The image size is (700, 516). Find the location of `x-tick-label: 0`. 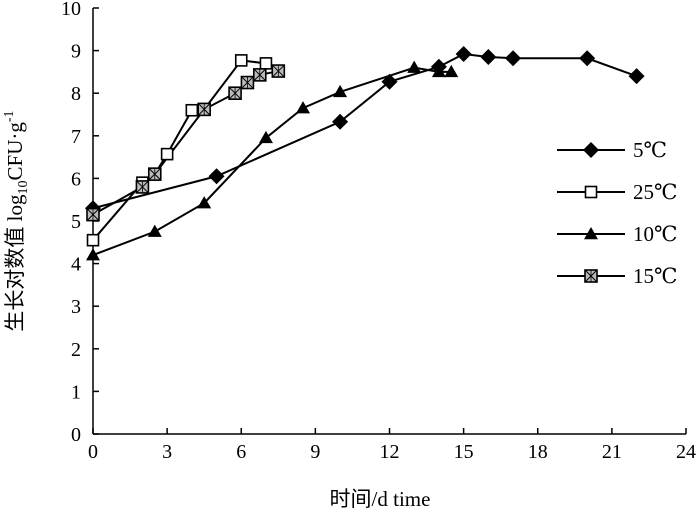

x-tick-label: 0 is located at coordinates (93, 452).